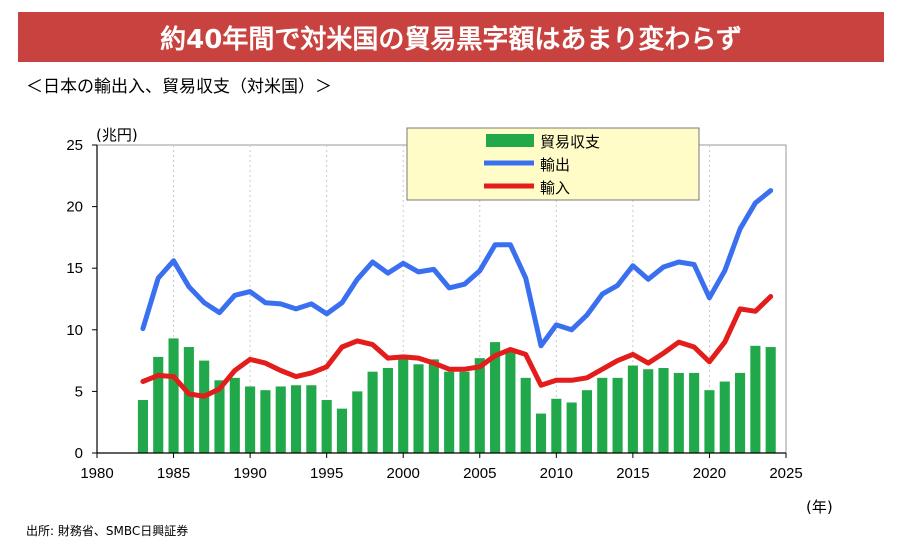 The image size is (900, 551). What do you see at coordinates (451, 37) in the screenshot?
I see `banner-title: 約40年間で対米国の貿易黒字額はあまり変わらず` at bounding box center [451, 37].